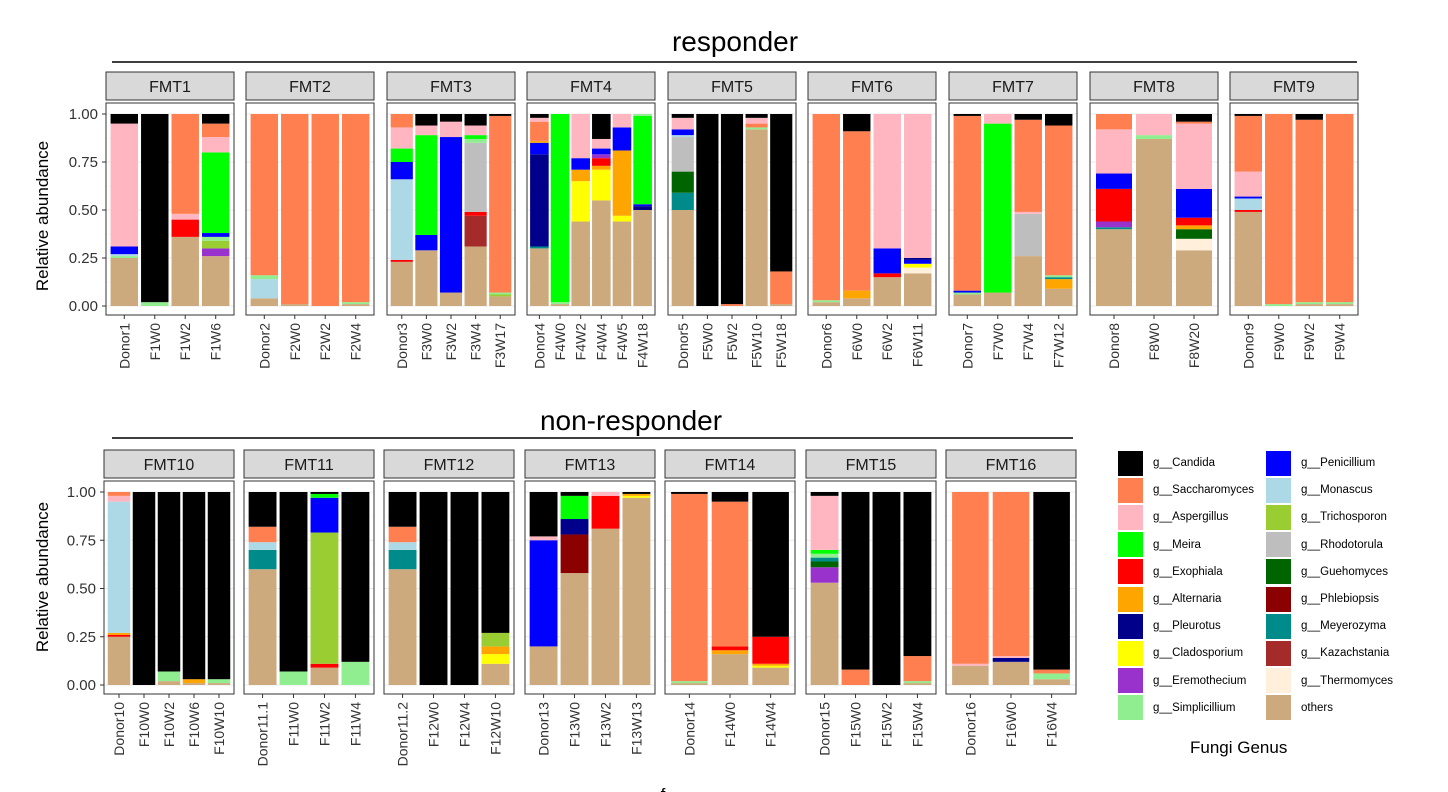 The height and width of the screenshot is (792, 1448). What do you see at coordinates (475, 231) in the screenshot?
I see `bar-segment-kazachstania` at bounding box center [475, 231].